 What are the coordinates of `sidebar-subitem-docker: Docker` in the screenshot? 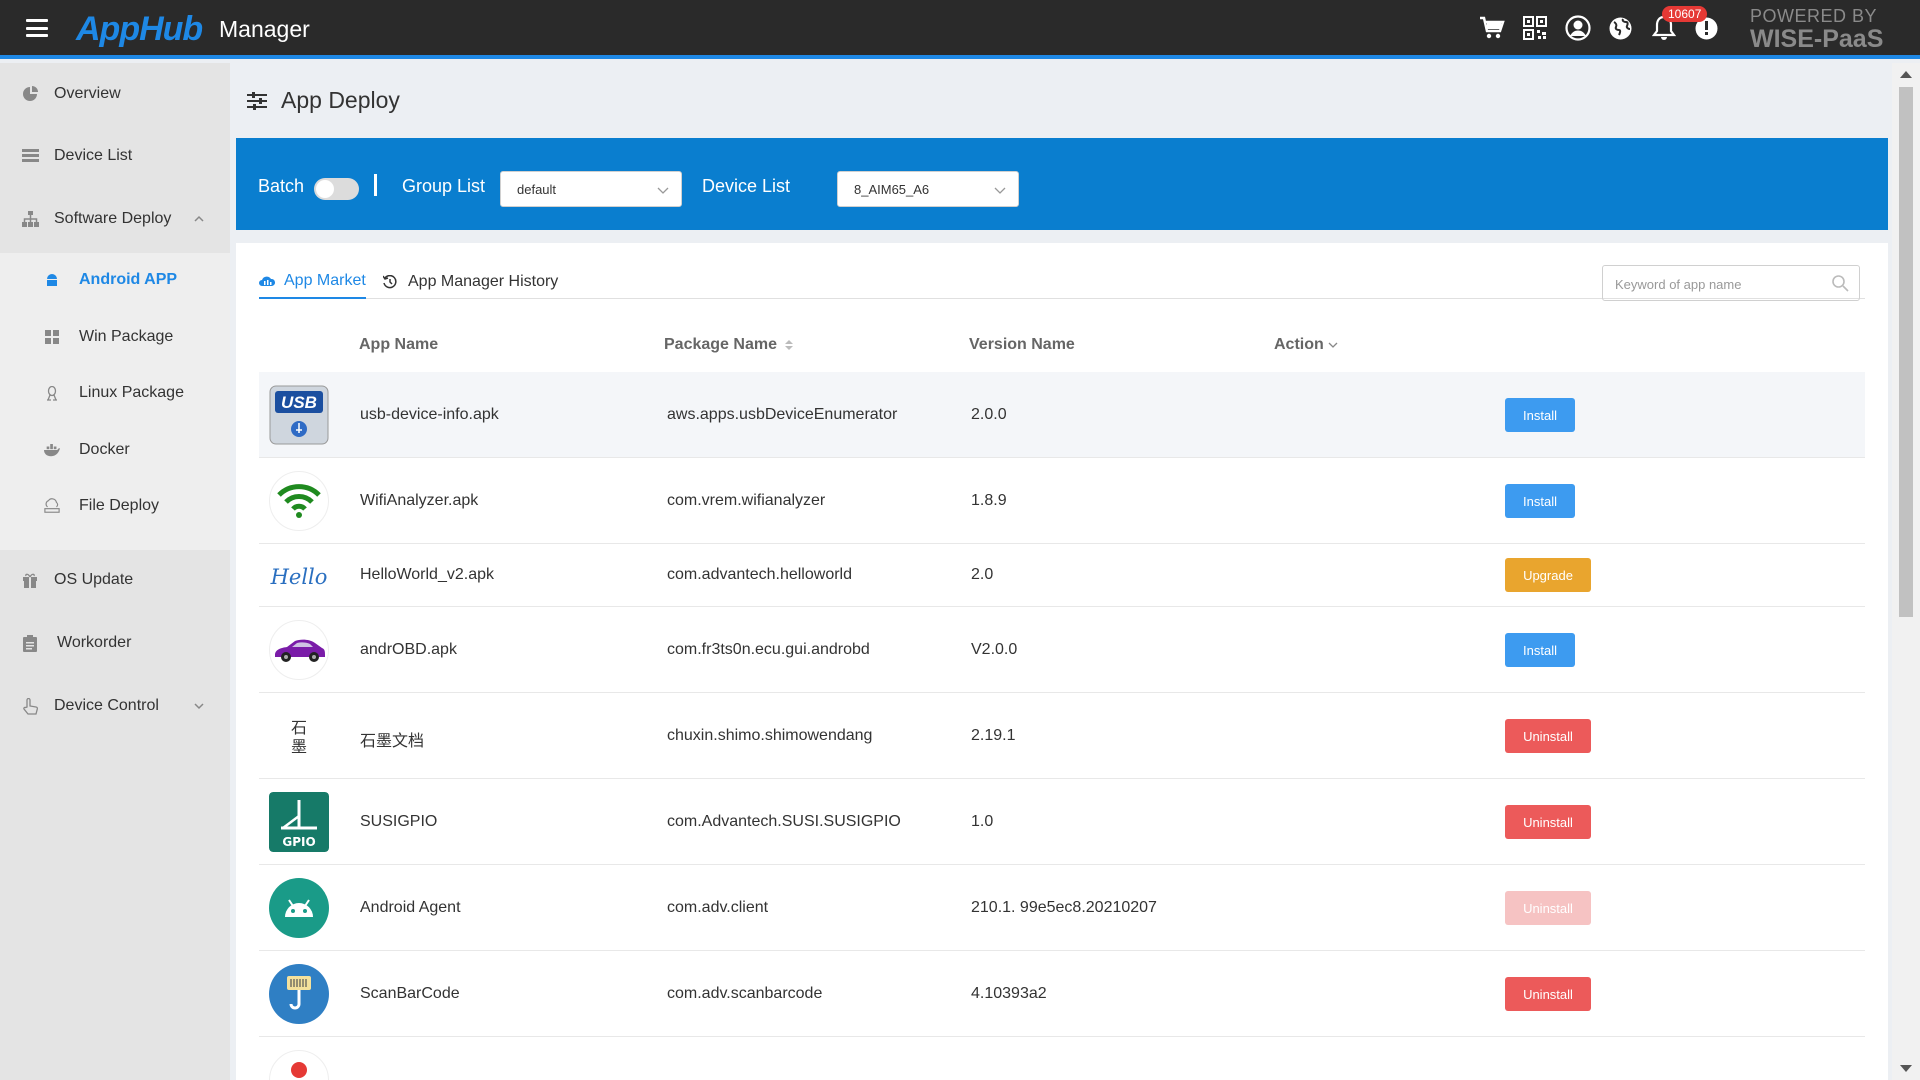 It's located at (115, 450).